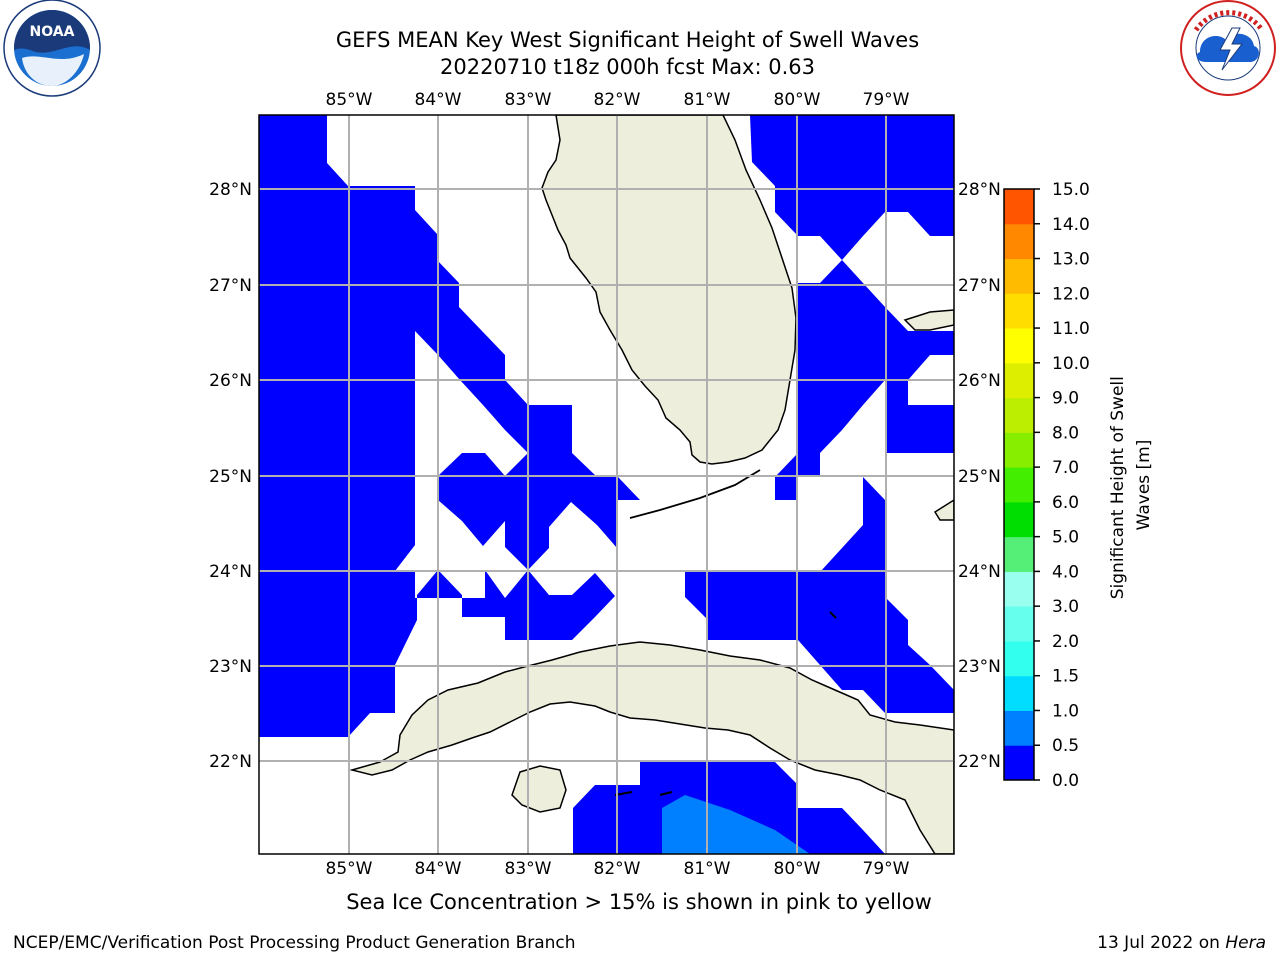 This screenshot has height=960, width=1280. I want to click on swell-field-mid, so click(736, 824).